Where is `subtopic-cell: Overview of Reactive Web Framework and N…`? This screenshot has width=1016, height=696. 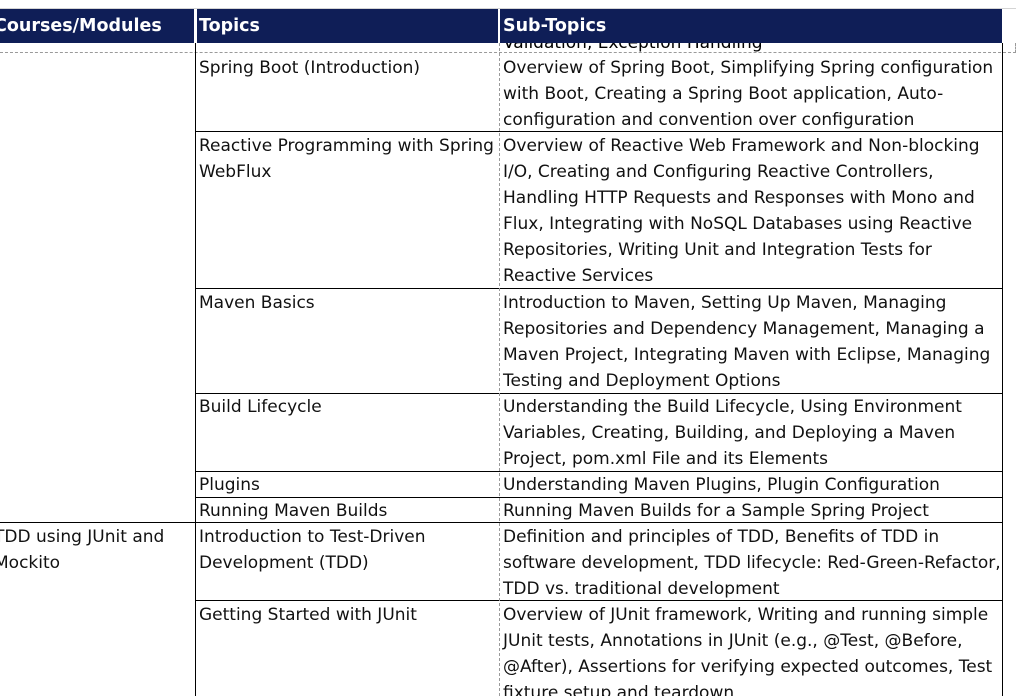
subtopic-cell: Overview of Reactive Web Framework and N… is located at coordinates (741, 211).